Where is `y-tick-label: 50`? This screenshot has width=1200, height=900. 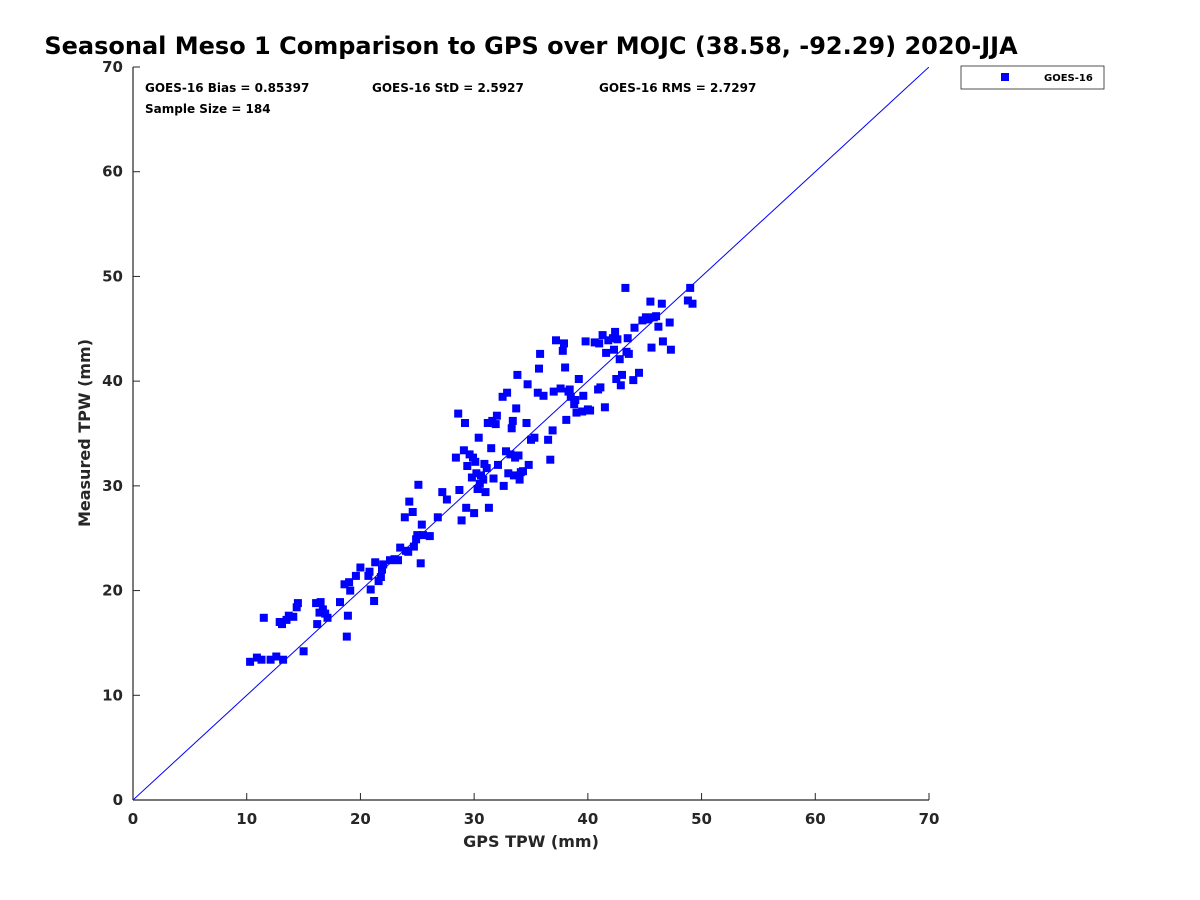 y-tick-label: 50 is located at coordinates (112, 276).